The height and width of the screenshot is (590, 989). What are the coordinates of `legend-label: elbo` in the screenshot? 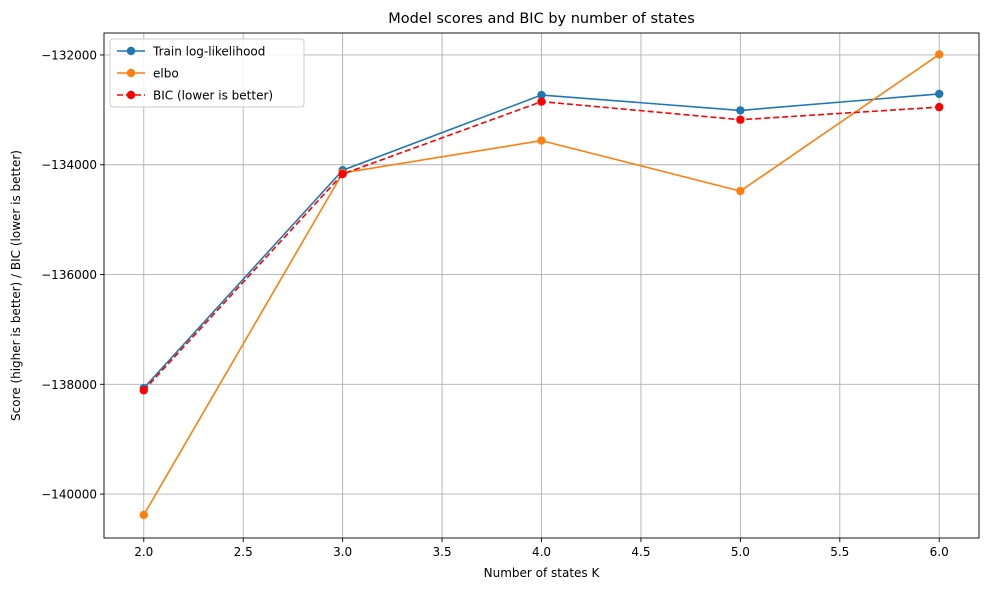 It's located at (166, 74).